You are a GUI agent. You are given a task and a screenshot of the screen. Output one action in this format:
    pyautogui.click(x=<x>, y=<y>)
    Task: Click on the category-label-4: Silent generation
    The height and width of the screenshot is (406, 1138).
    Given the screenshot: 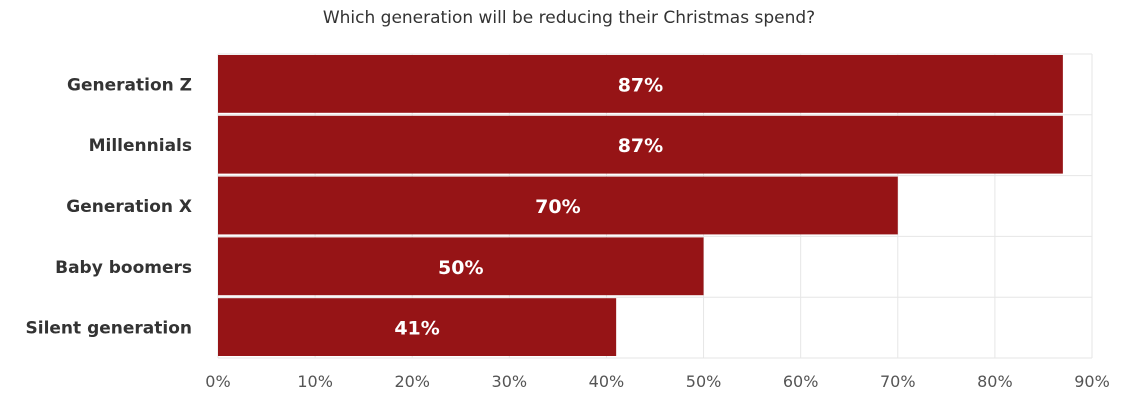 What is the action you would take?
    pyautogui.click(x=109, y=329)
    